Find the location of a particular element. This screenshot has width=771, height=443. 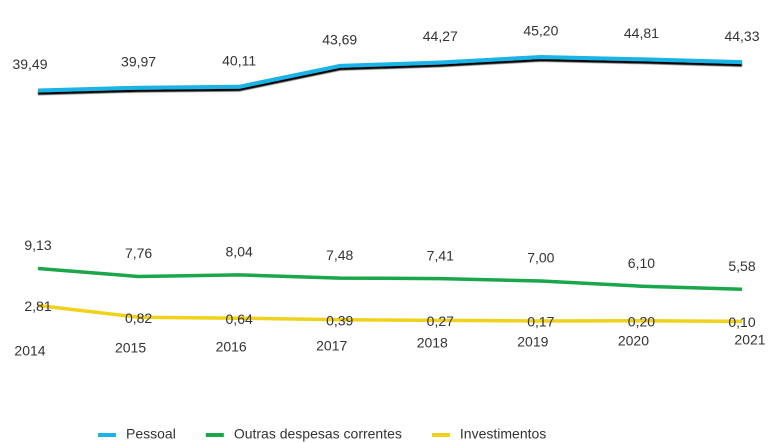

data-label: 44,27 is located at coordinates (440, 36).